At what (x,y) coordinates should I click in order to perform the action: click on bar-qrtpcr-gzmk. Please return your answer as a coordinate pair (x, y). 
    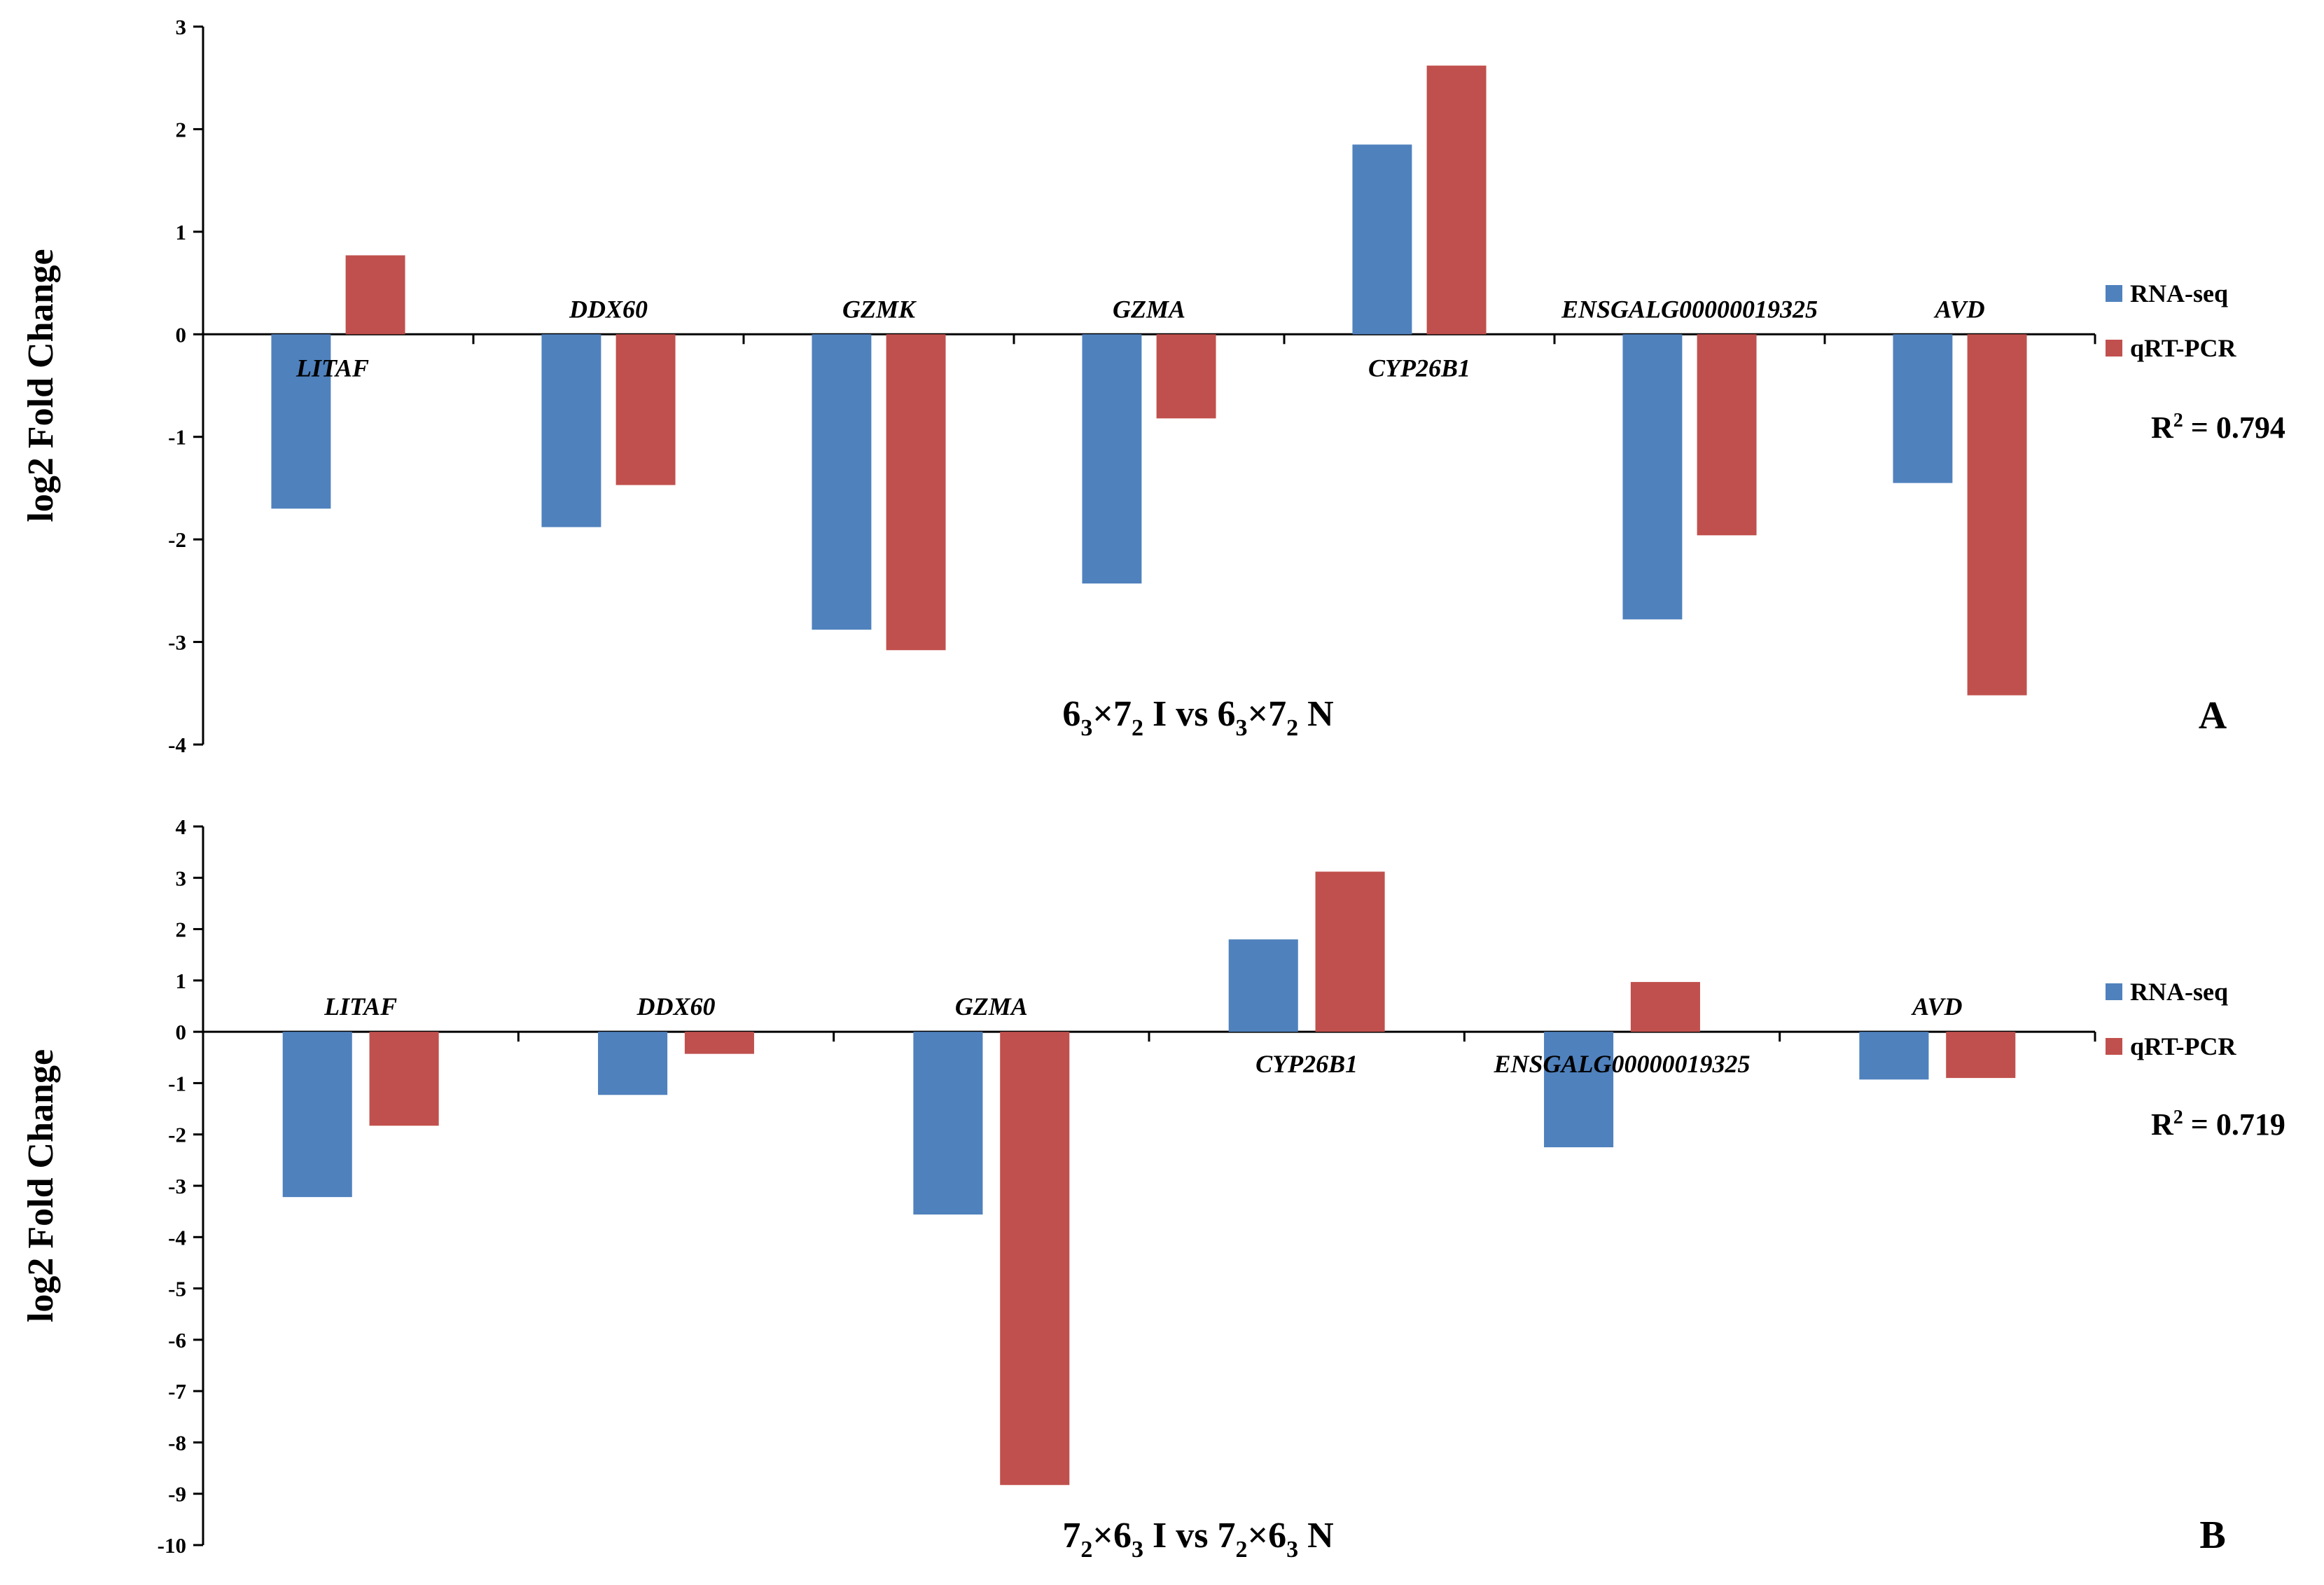
    Looking at the image, I should click on (916, 492).